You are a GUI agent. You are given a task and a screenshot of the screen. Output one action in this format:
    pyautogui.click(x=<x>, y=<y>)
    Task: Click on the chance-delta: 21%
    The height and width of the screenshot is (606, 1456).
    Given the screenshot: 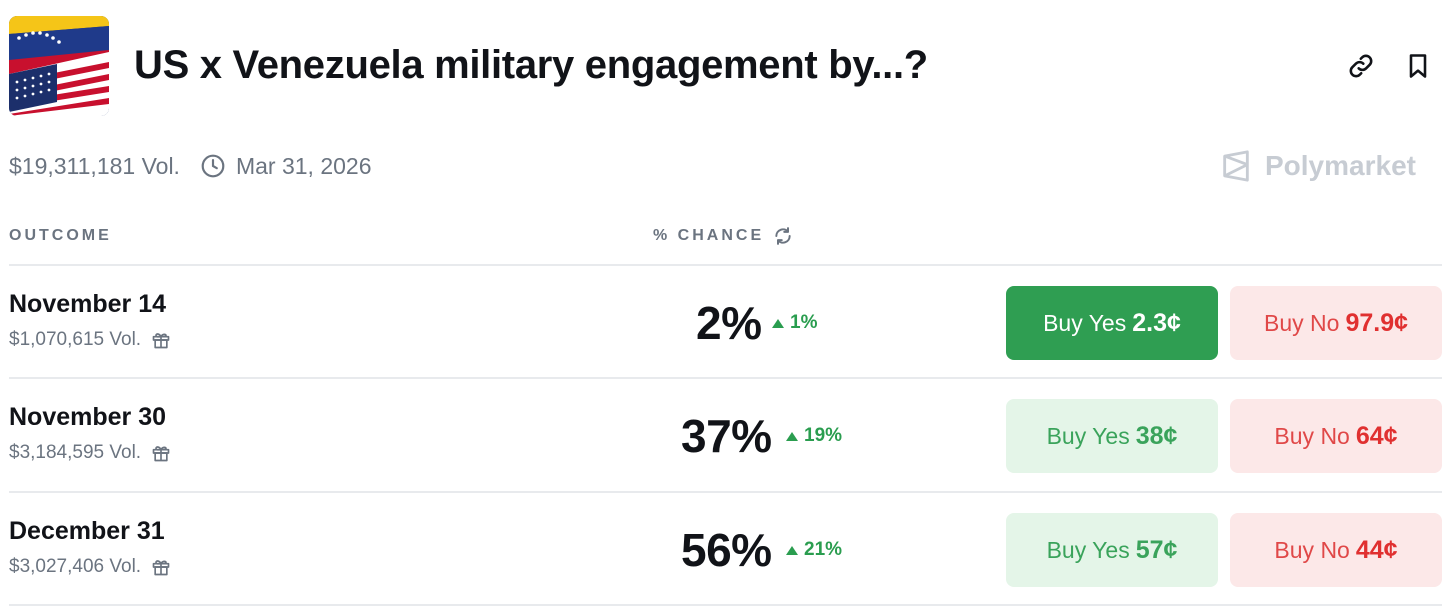 What is the action you would take?
    pyautogui.click(x=814, y=550)
    